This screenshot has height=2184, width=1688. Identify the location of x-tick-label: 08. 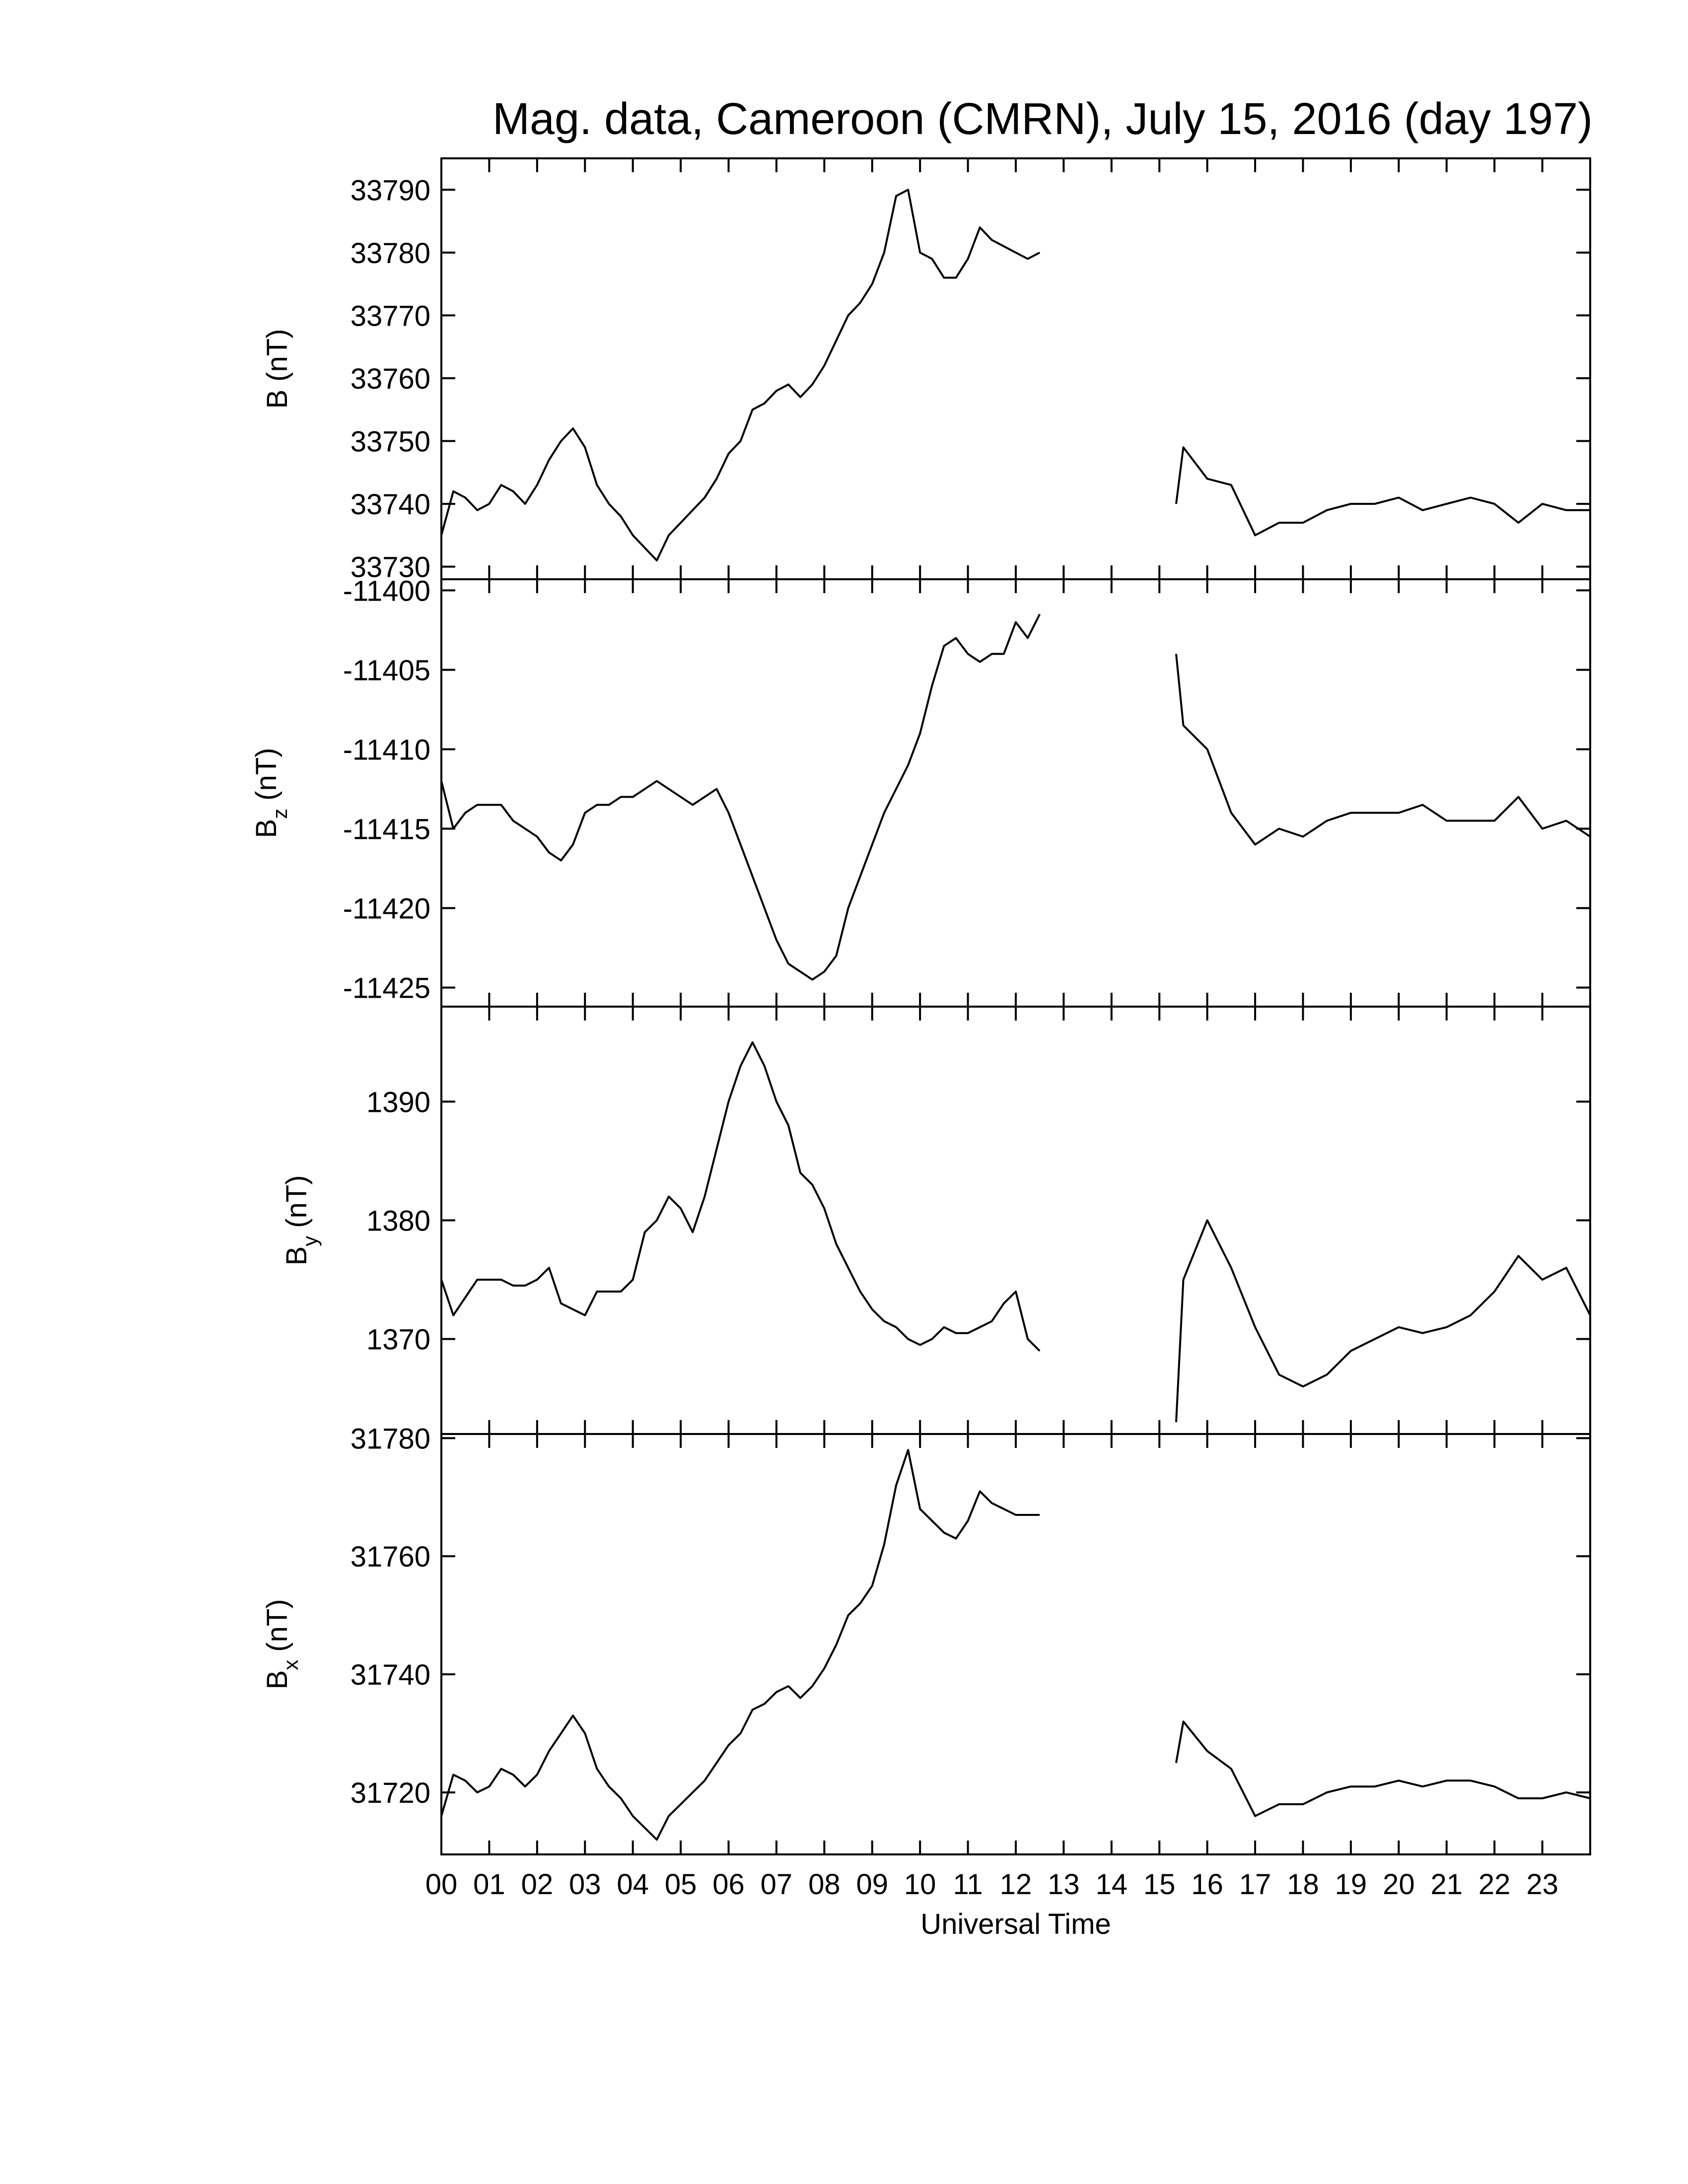
(824, 1884).